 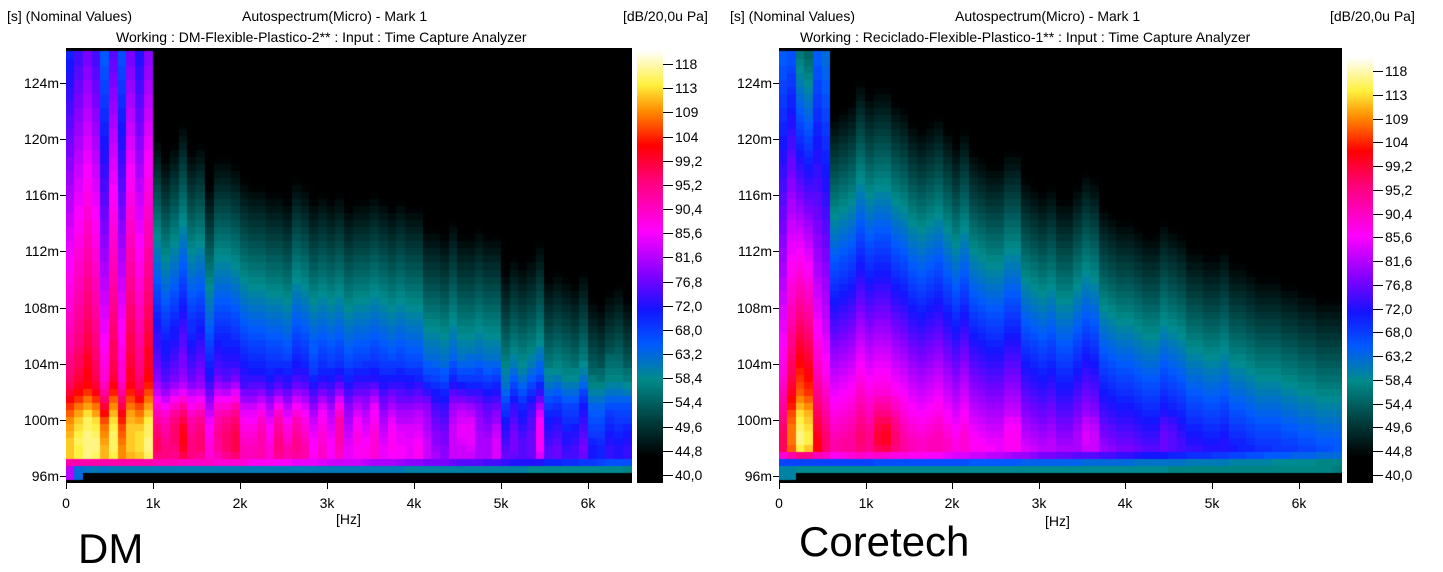 What do you see at coordinates (687, 112) in the screenshot?
I see `colorbar-tick-label: 109` at bounding box center [687, 112].